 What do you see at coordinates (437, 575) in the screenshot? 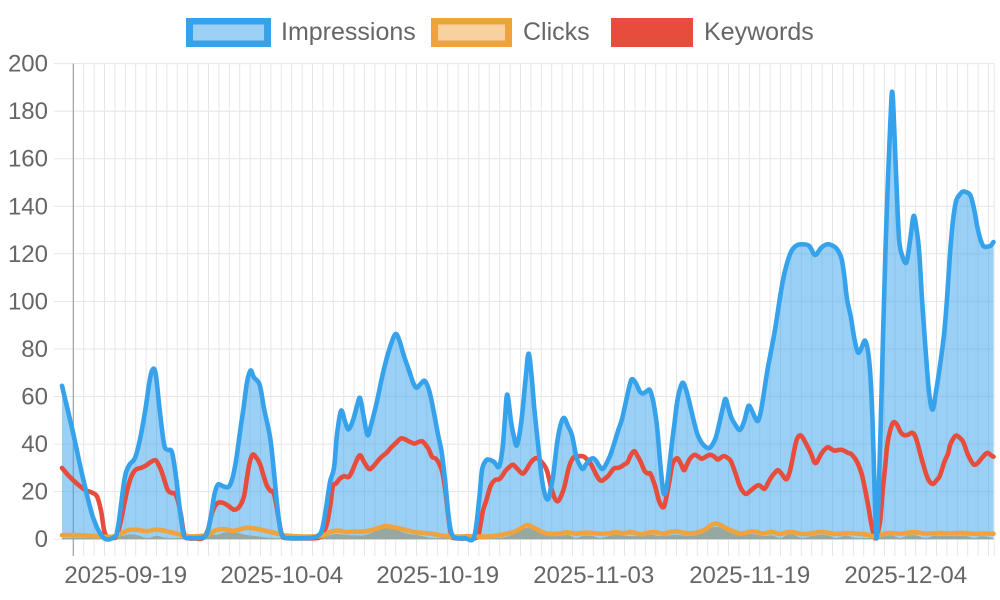
I see `svg-text: 2025-10-19` at bounding box center [437, 575].